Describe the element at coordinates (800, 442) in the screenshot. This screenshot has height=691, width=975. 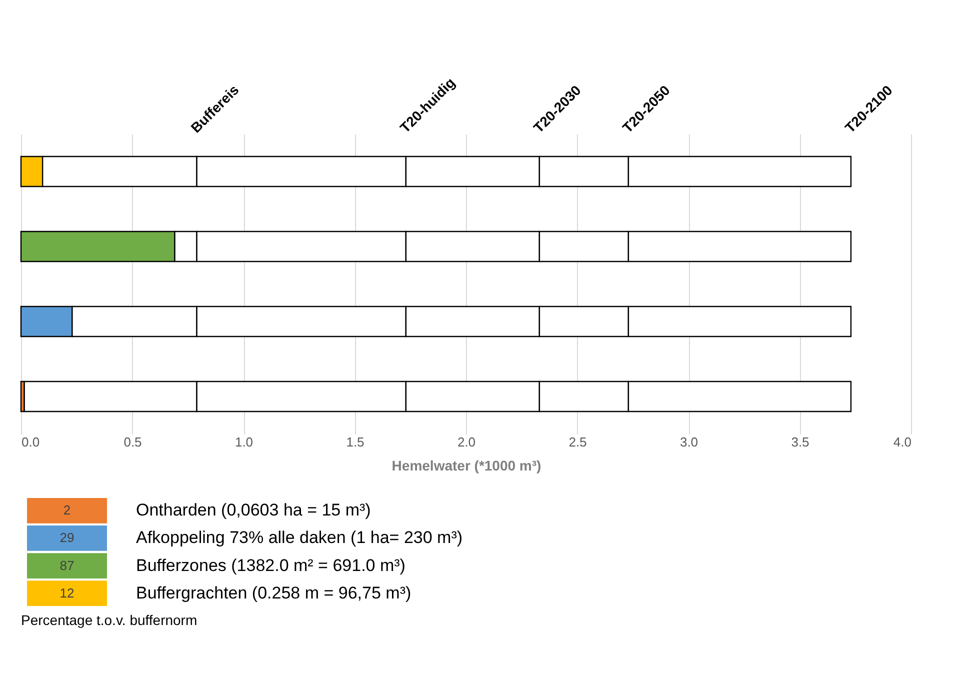
I see `x-tick-label: 3.5` at that location.